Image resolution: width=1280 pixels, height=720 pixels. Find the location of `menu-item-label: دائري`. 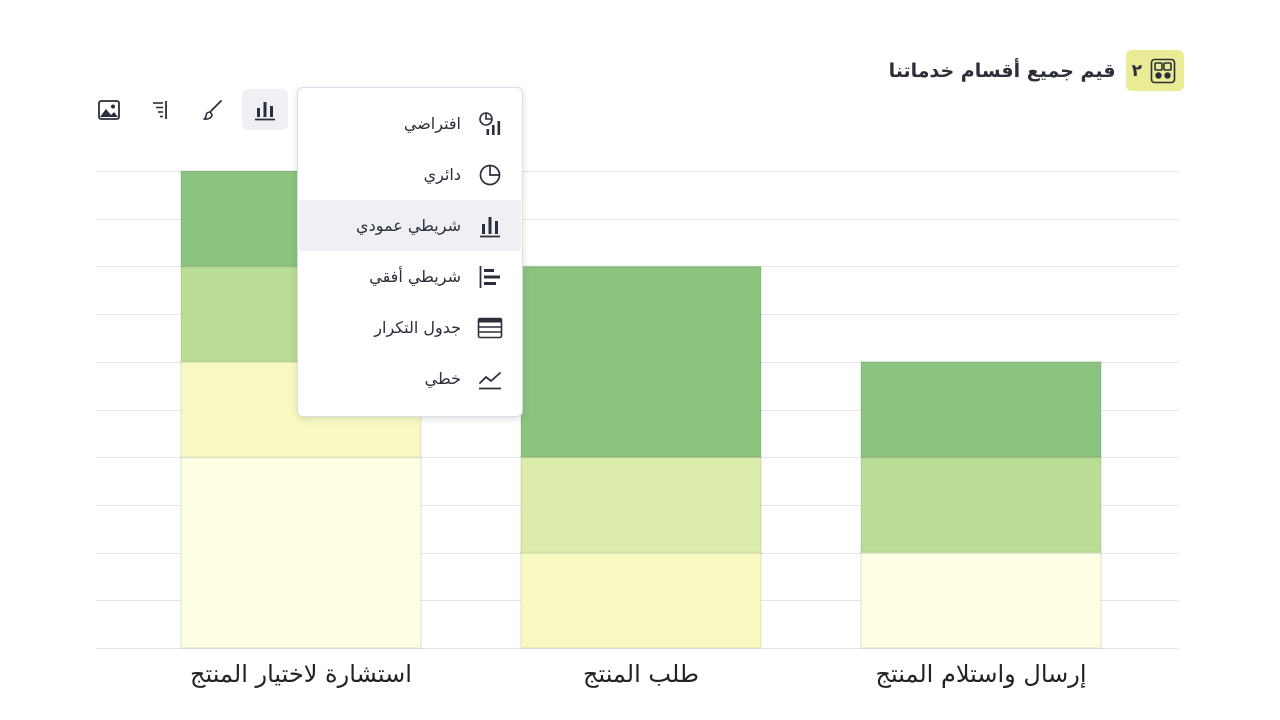

menu-item-label: دائري is located at coordinates (442, 174).